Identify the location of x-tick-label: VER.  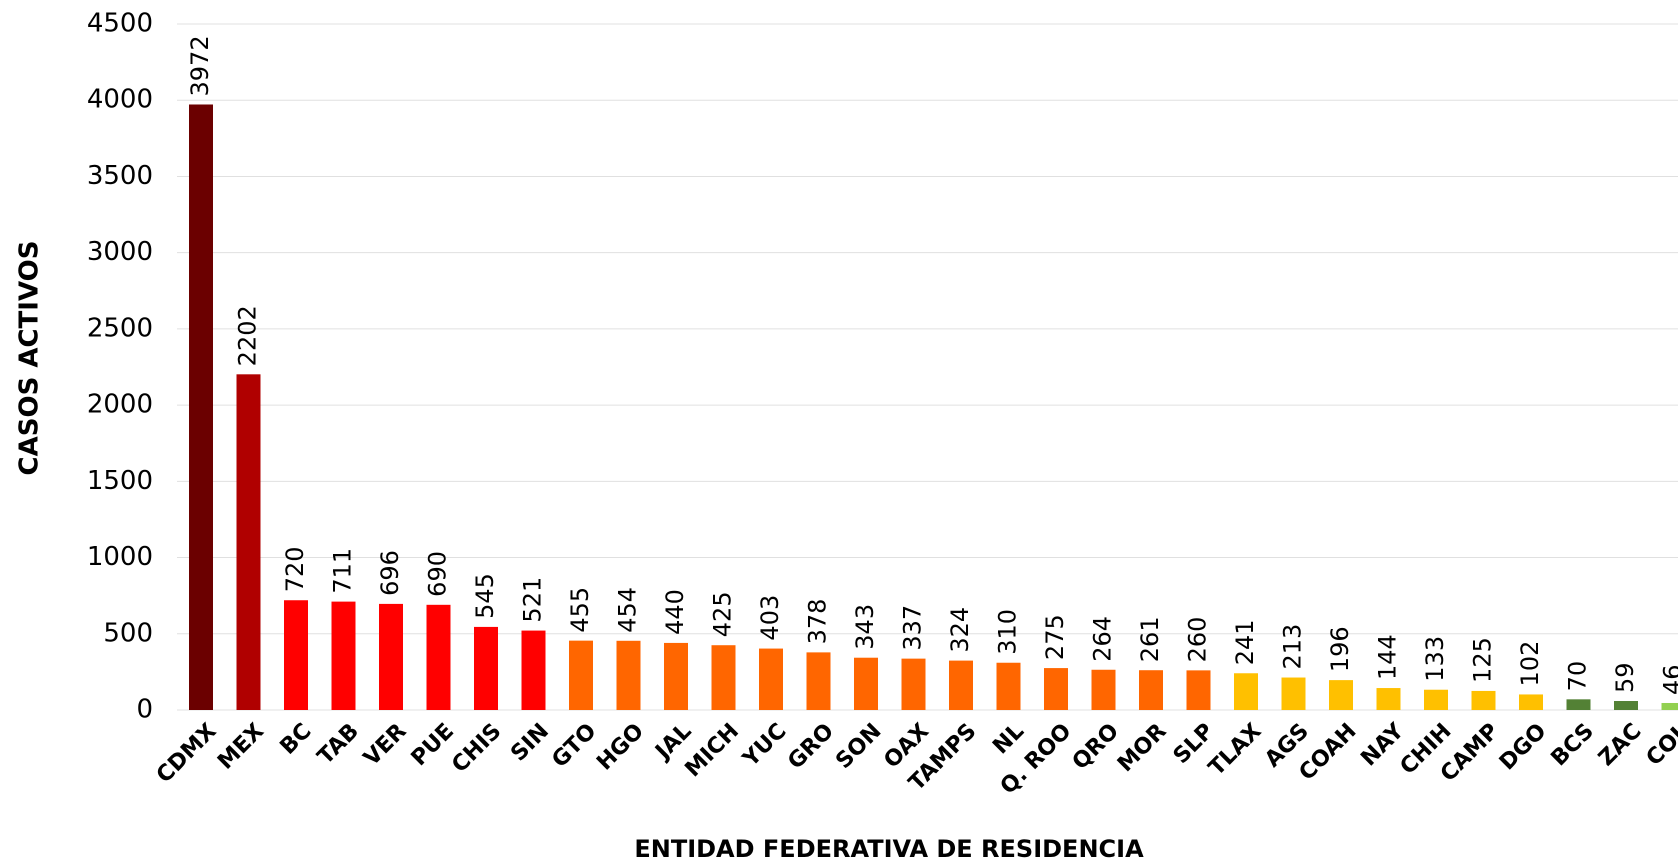
(385, 745).